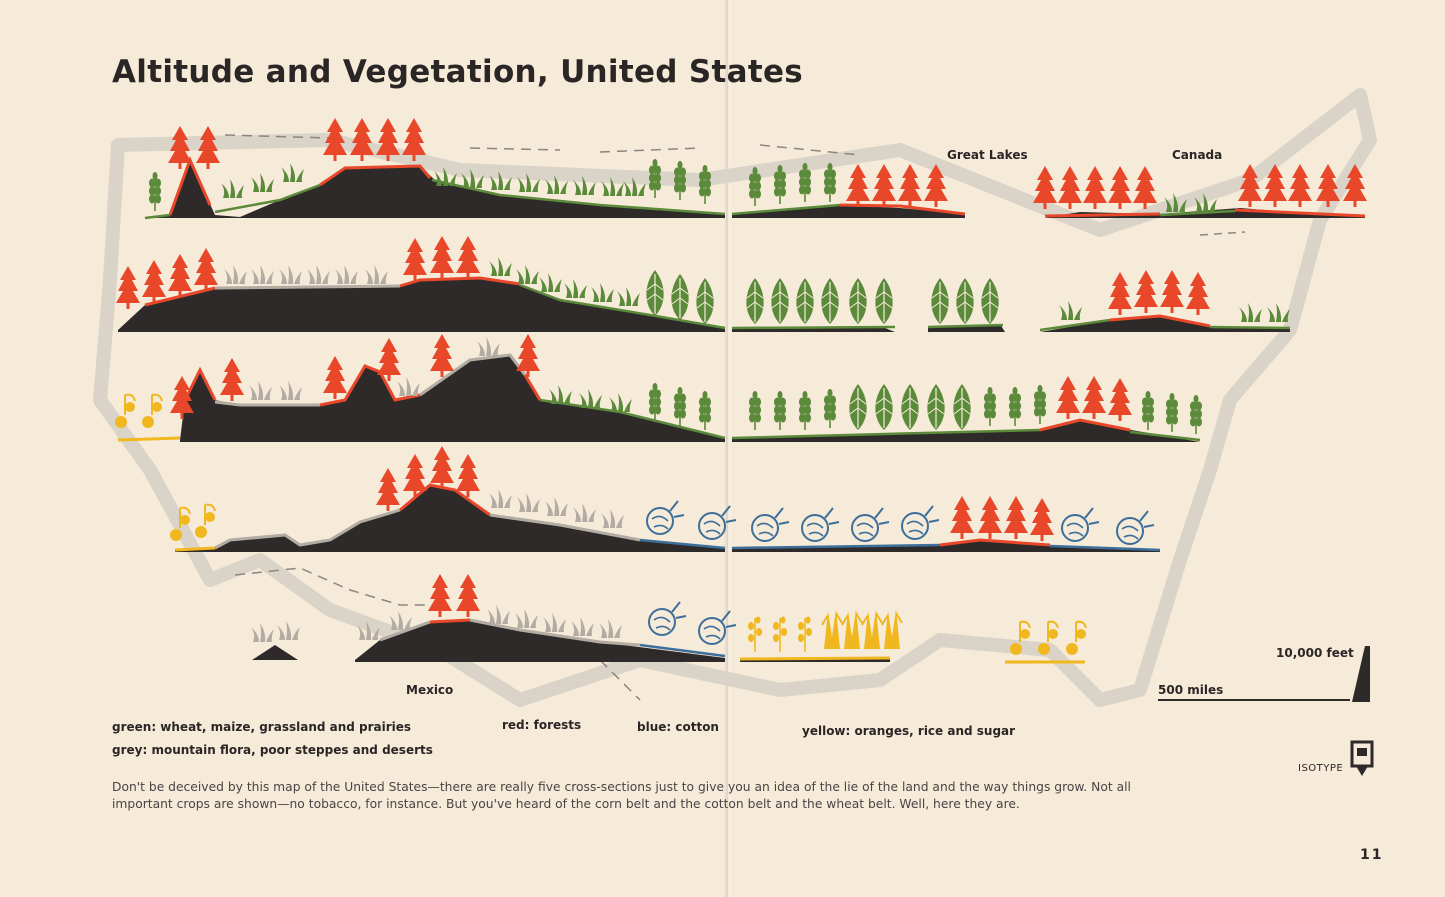  Describe the element at coordinates (542, 725) in the screenshot. I see `legend-red: red: forests` at that location.